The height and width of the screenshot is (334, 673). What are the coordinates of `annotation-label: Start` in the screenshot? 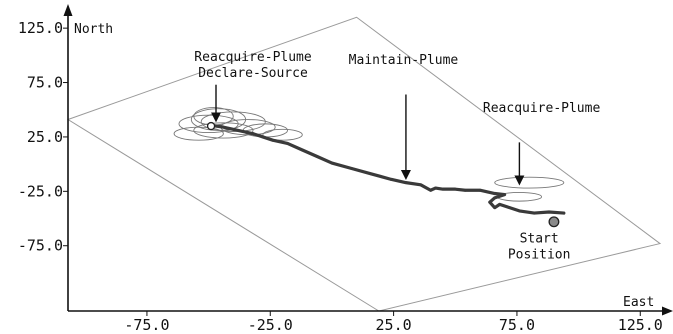 It's located at (539, 238).